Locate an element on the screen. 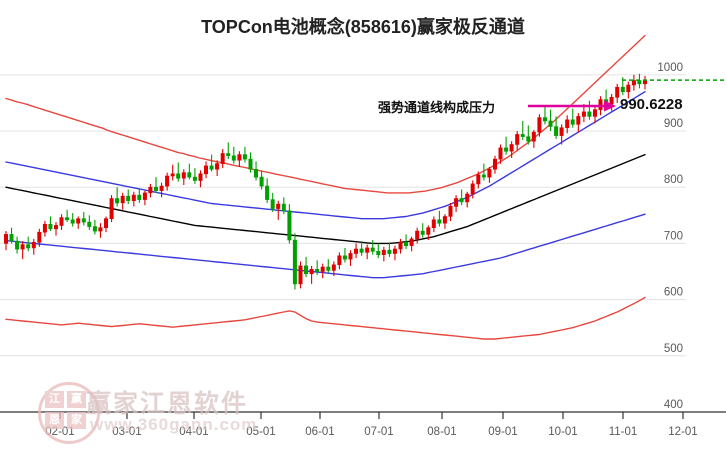  x-axis-tick-label: 10-01 is located at coordinates (562, 432).